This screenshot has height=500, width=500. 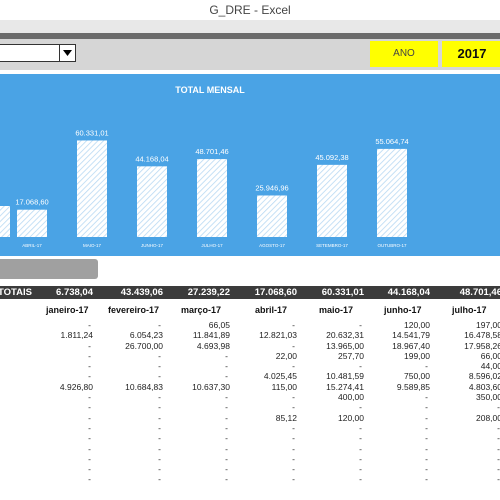 What do you see at coordinates (490, 366) in the screenshot?
I see `table-cell: 44,00` at bounding box center [490, 366].